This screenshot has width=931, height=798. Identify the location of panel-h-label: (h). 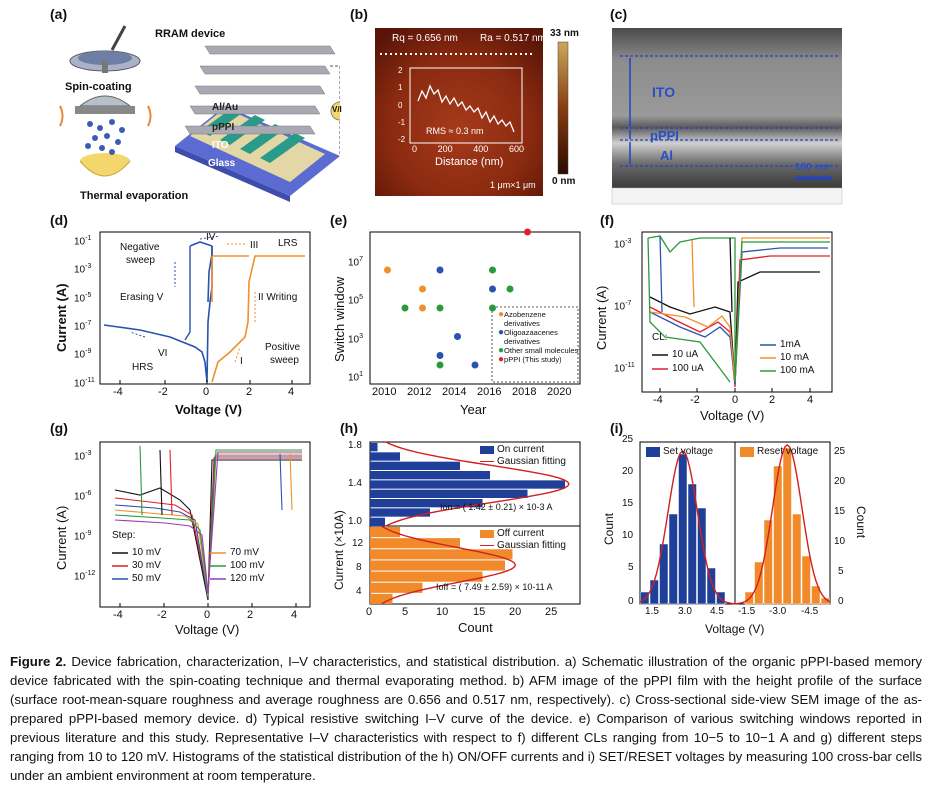
(349, 428).